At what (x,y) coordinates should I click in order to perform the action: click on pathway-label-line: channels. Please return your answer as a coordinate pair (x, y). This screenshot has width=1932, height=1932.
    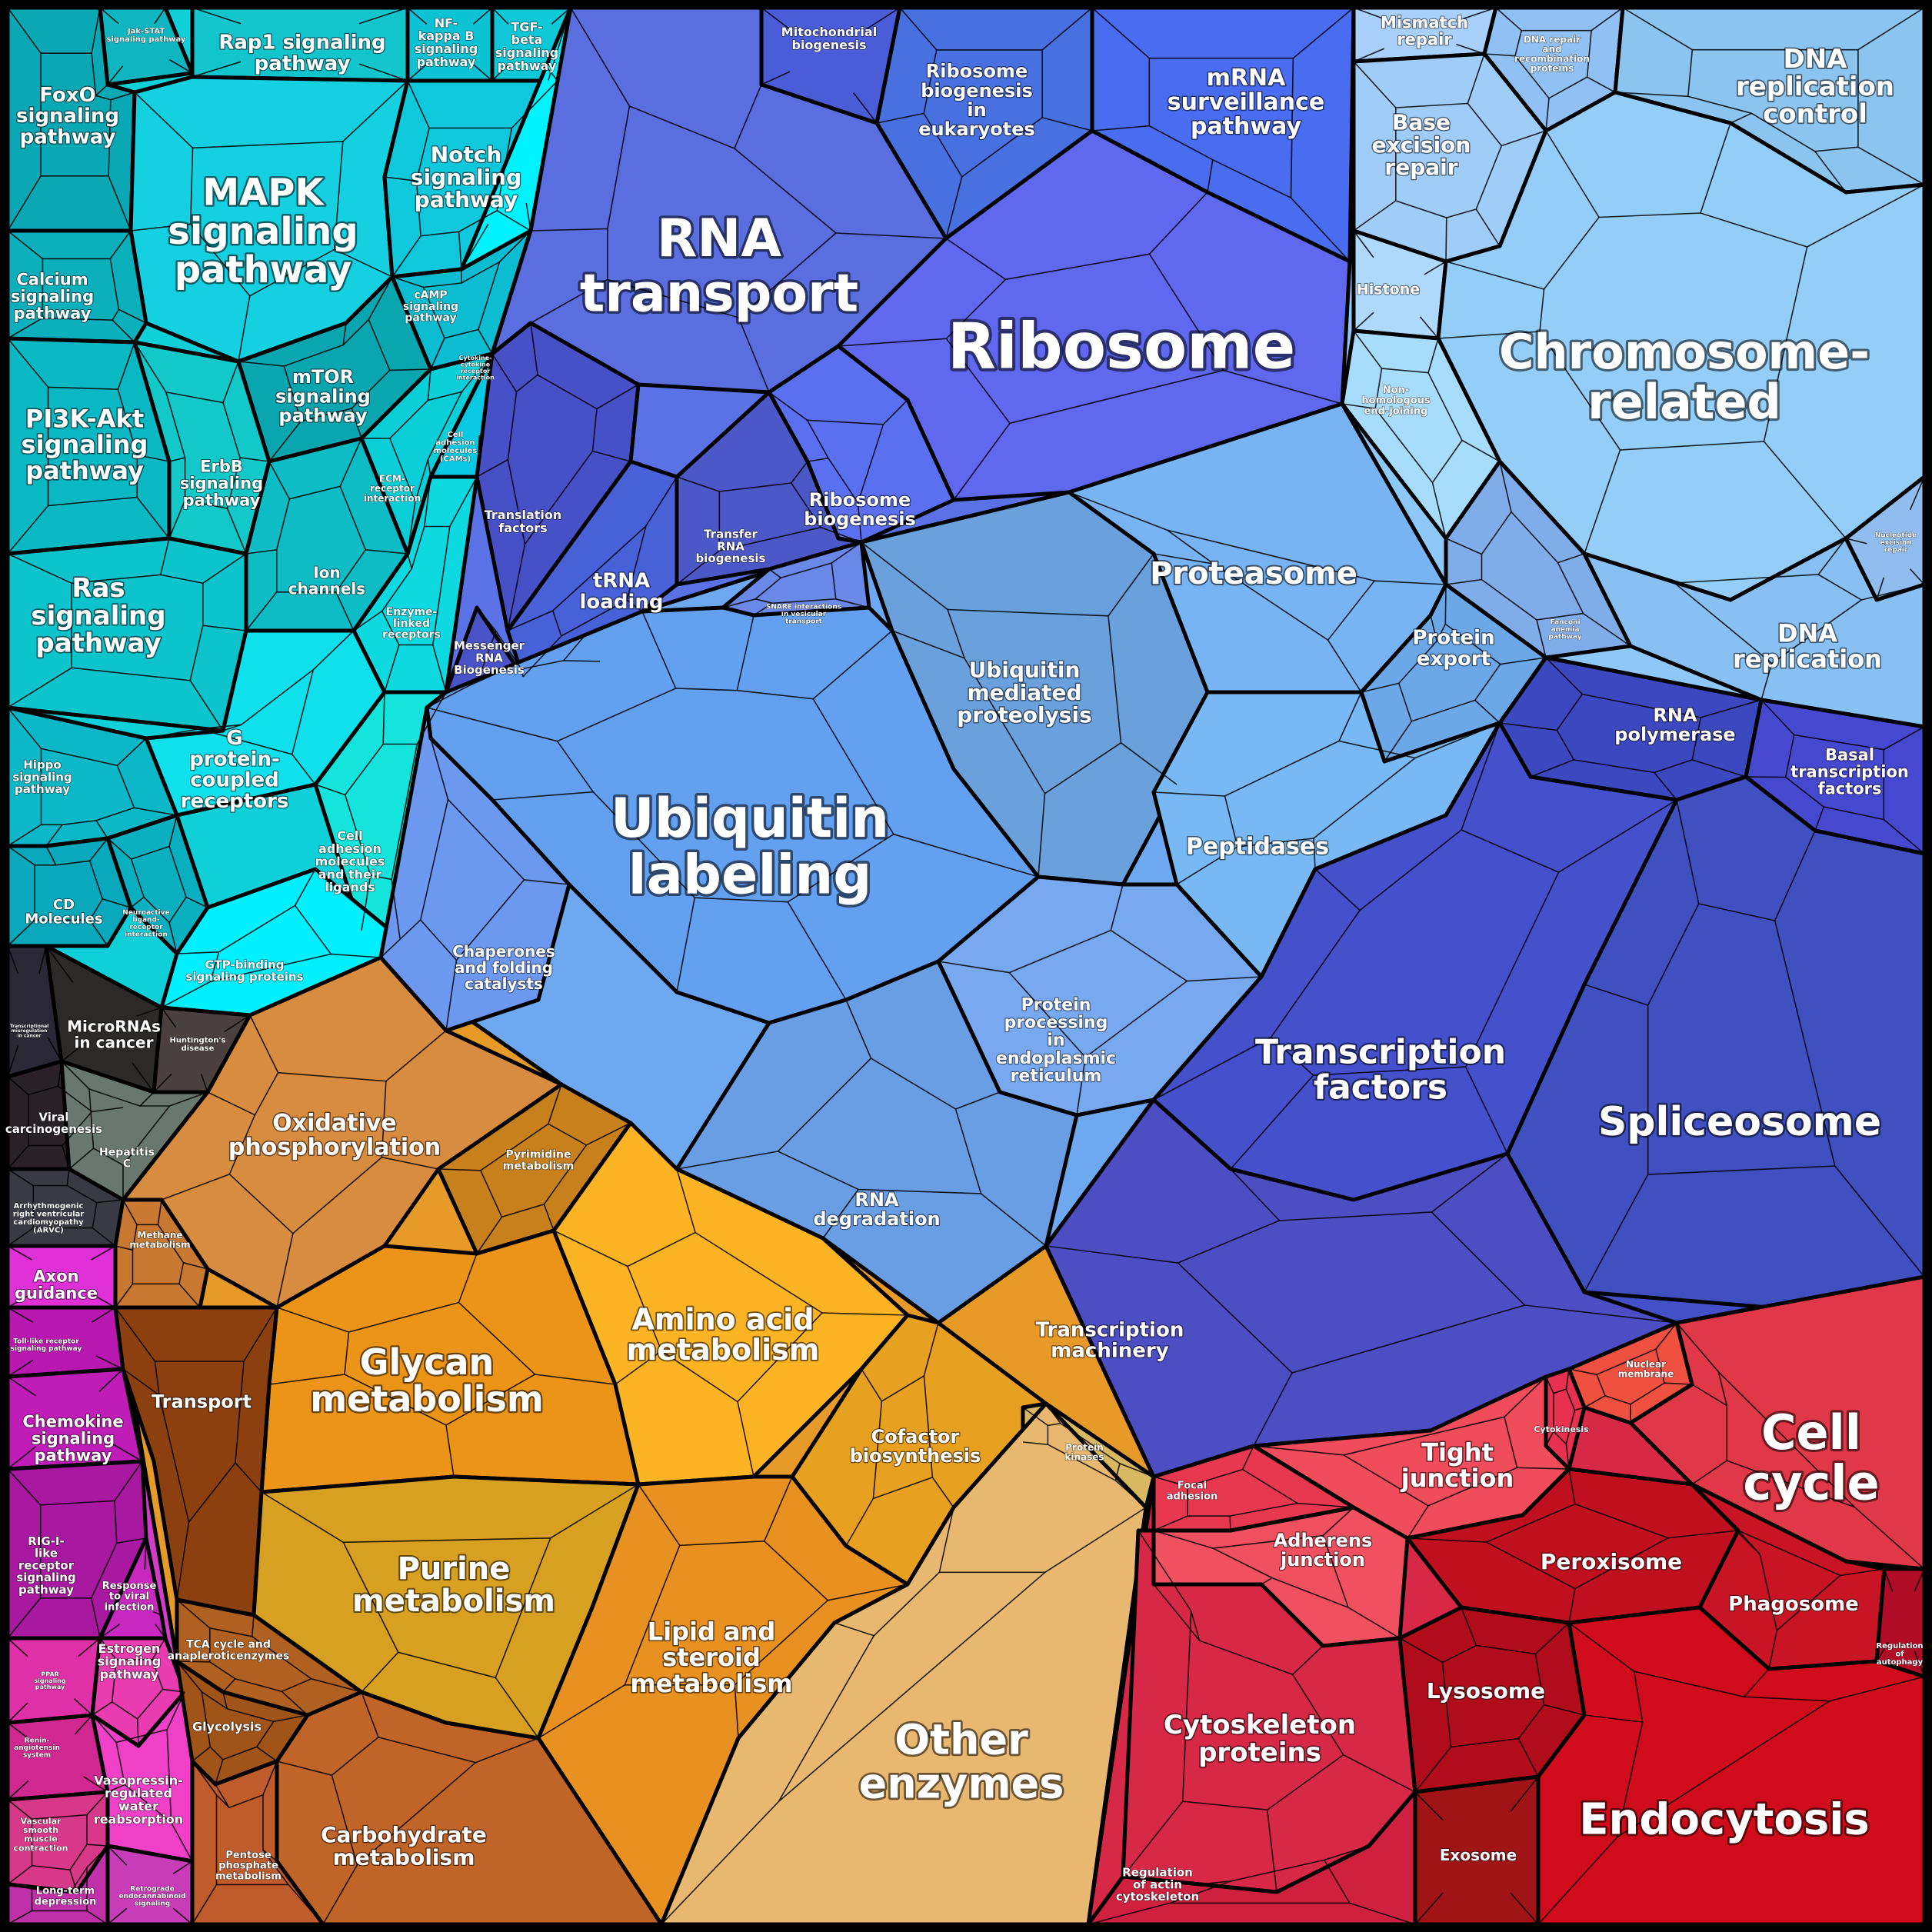
    Looking at the image, I should click on (326, 589).